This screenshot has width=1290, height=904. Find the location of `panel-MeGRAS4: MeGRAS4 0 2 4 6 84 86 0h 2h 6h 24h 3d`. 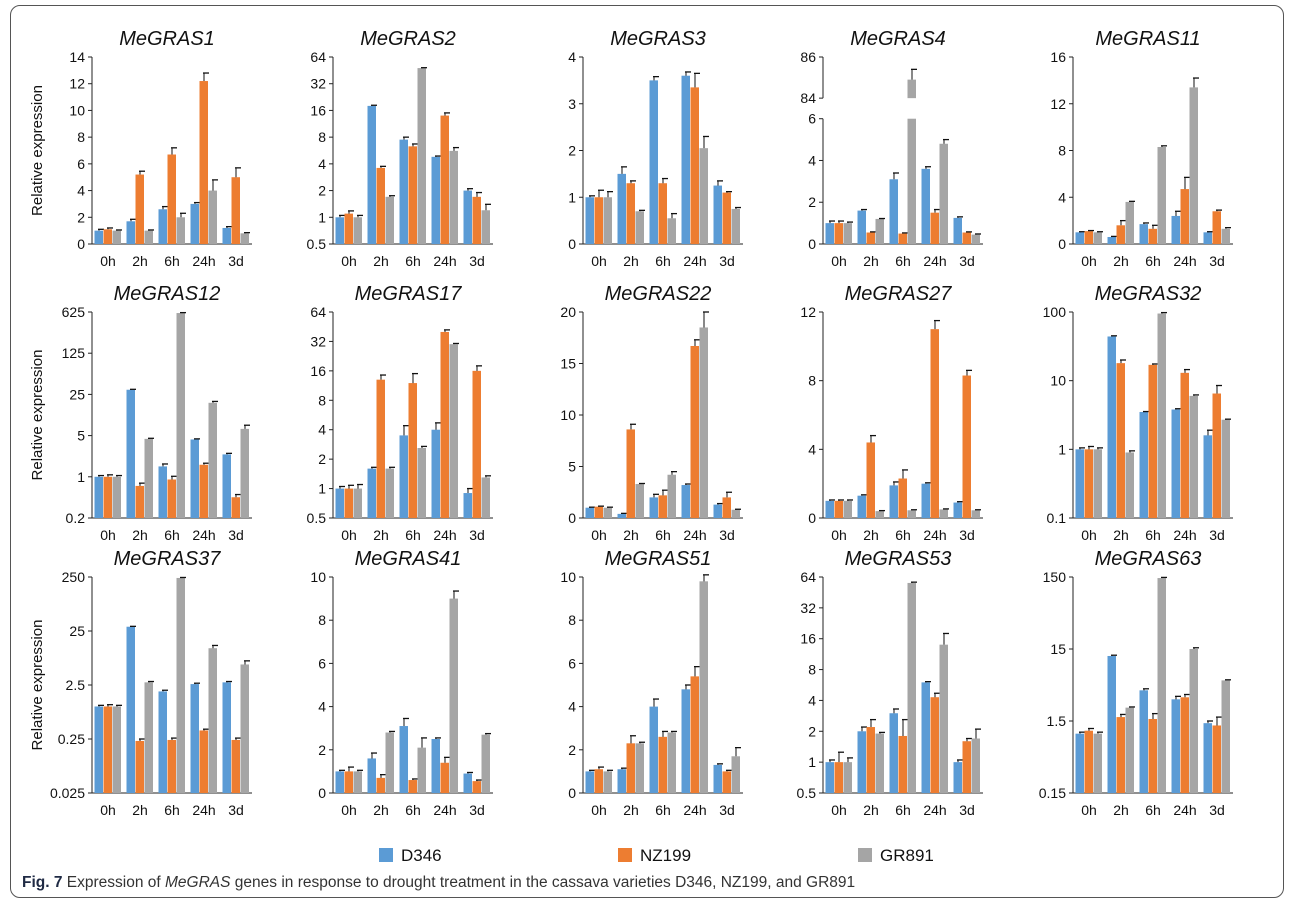

panel-MeGRAS4: MeGRAS4 0 2 4 6 84 86 0h 2h 6h 24h 3d is located at coordinates (891, 148).